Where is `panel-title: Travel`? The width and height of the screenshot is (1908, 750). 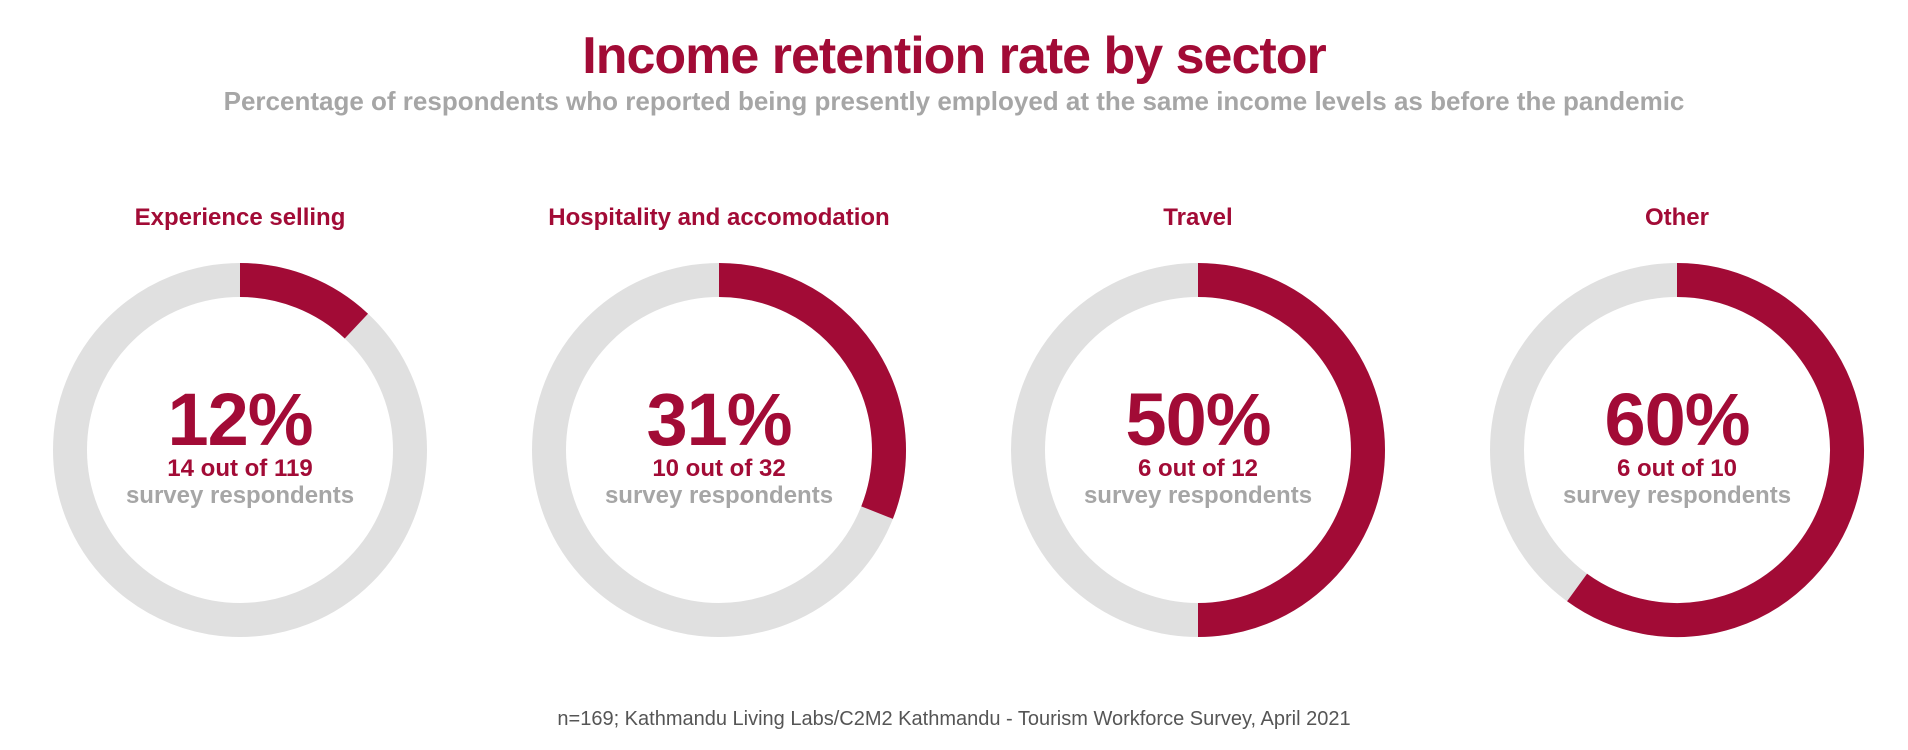 panel-title: Travel is located at coordinates (1198, 217).